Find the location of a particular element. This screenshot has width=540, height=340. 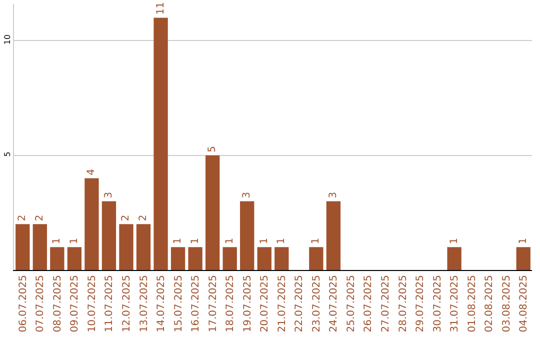

x-tick-label: 31.07.2025 is located at coordinates (455, 303).